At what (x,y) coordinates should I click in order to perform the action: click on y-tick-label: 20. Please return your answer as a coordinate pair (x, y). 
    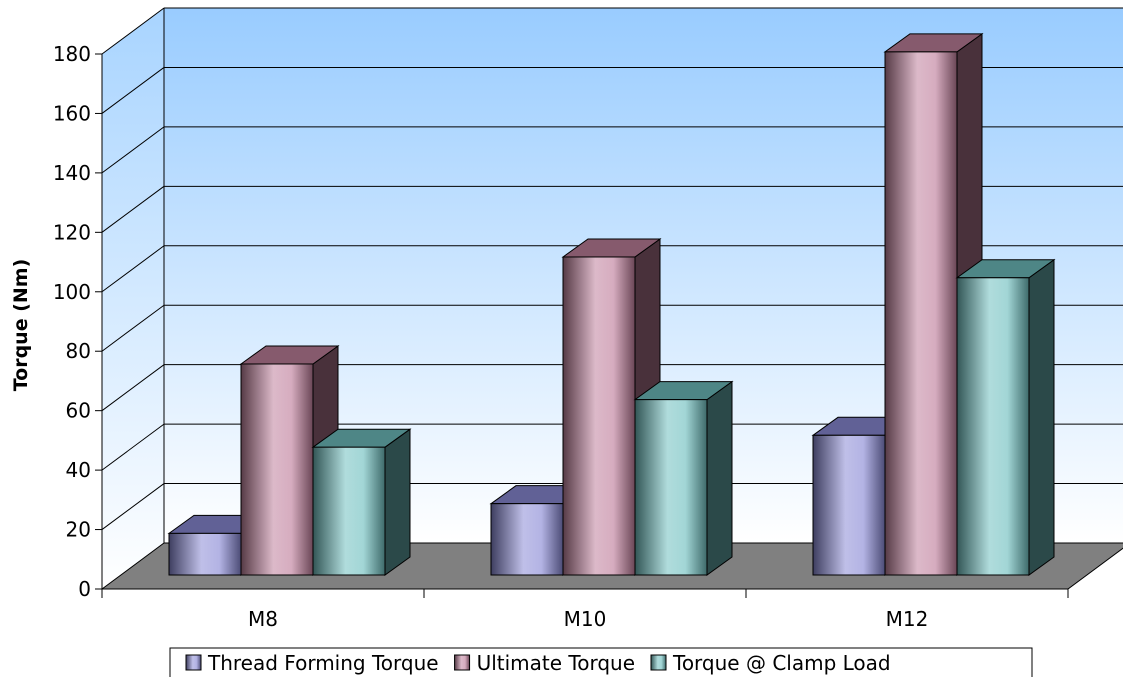
    Looking at the image, I should click on (78, 530).